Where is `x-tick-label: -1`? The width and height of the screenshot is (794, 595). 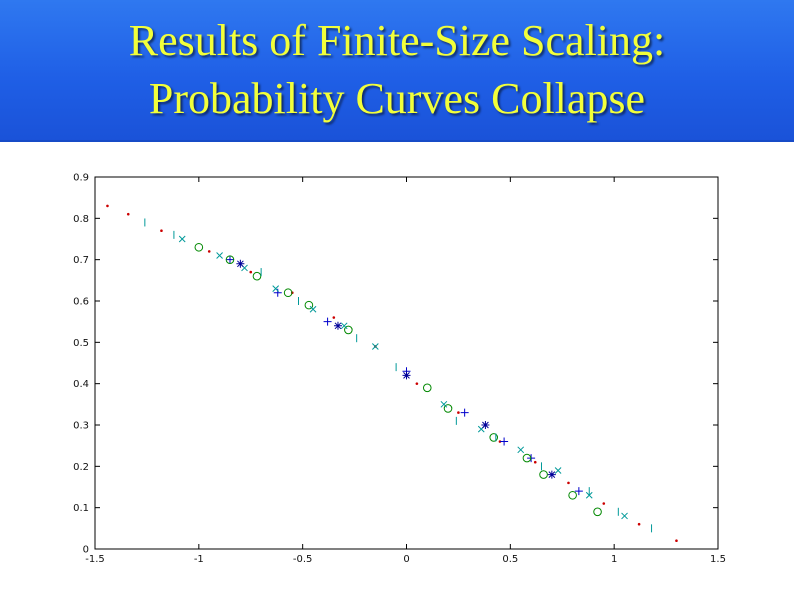
x-tick-label: -1 is located at coordinates (199, 559).